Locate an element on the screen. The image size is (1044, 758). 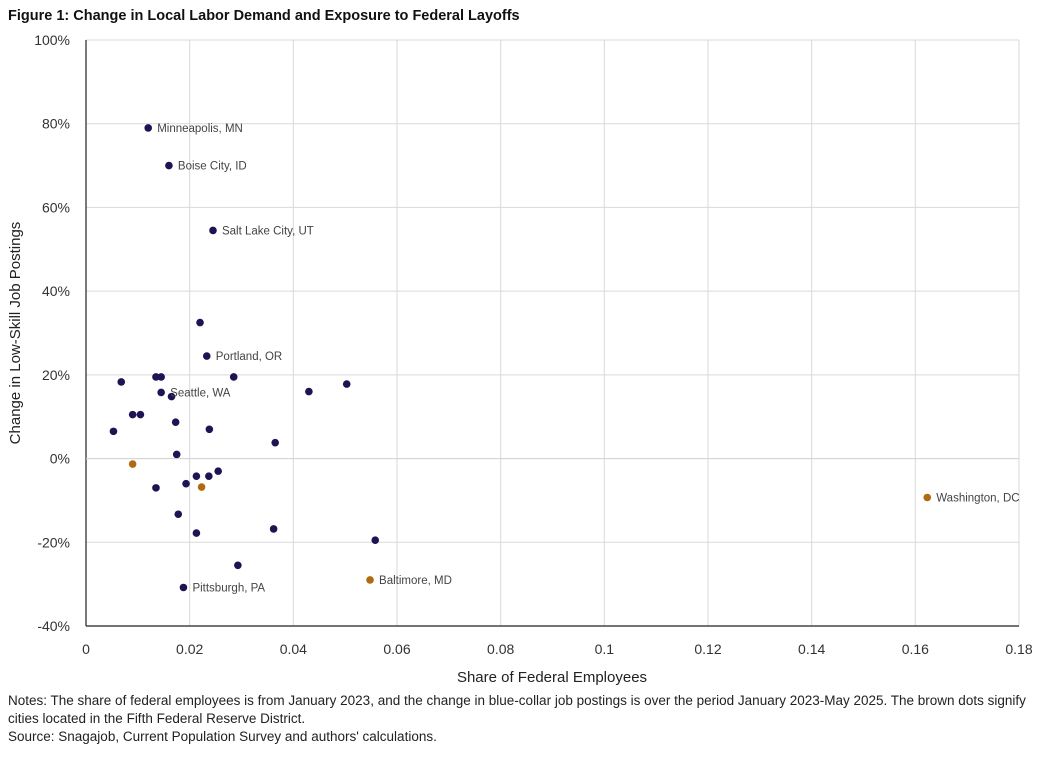
point-label: Salt Lake City, UT is located at coordinates (268, 231).